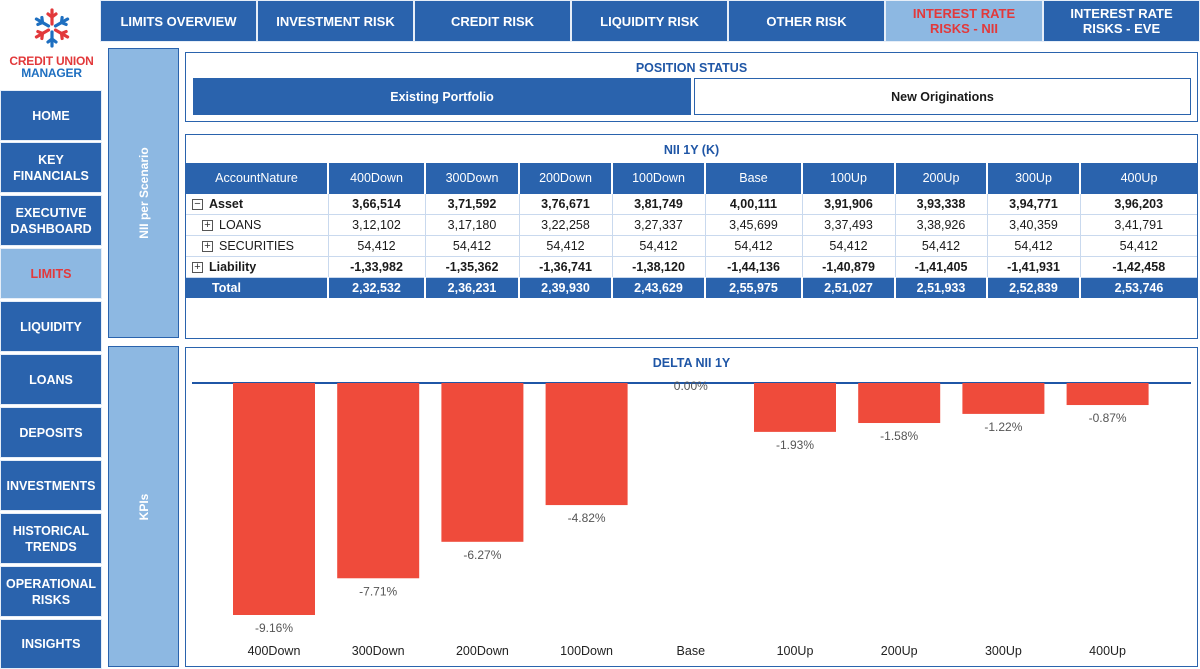 The height and width of the screenshot is (669, 1200). Describe the element at coordinates (378, 481) in the screenshot. I see `bar-300Down` at that location.